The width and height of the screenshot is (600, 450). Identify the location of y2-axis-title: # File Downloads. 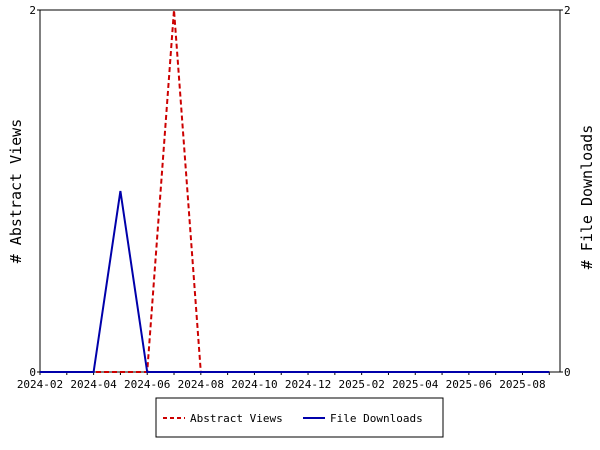
(587, 197).